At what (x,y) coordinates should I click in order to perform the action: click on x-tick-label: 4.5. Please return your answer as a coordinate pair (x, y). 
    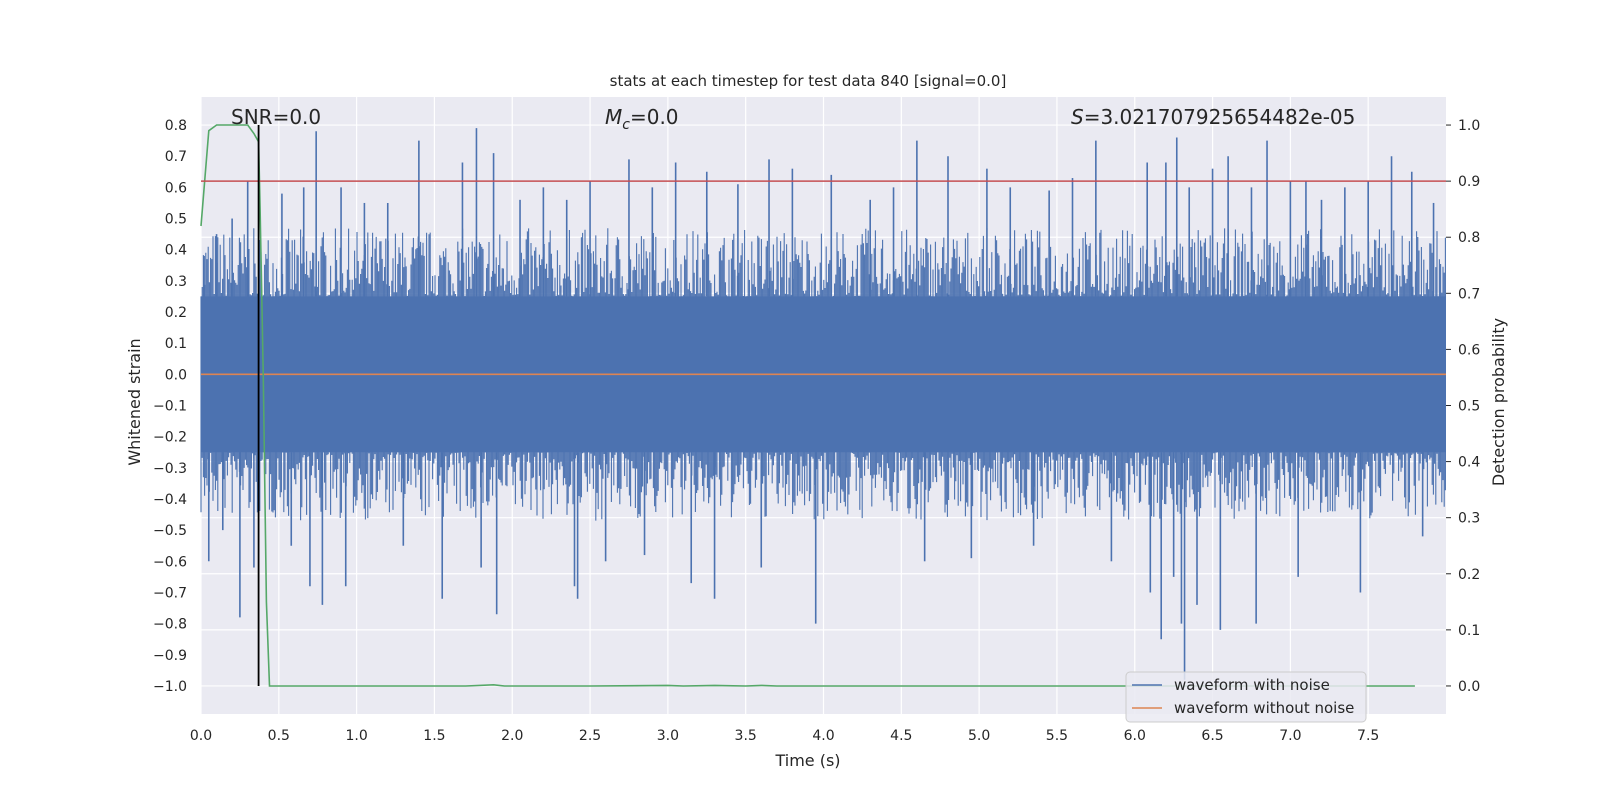
    Looking at the image, I should click on (901, 736).